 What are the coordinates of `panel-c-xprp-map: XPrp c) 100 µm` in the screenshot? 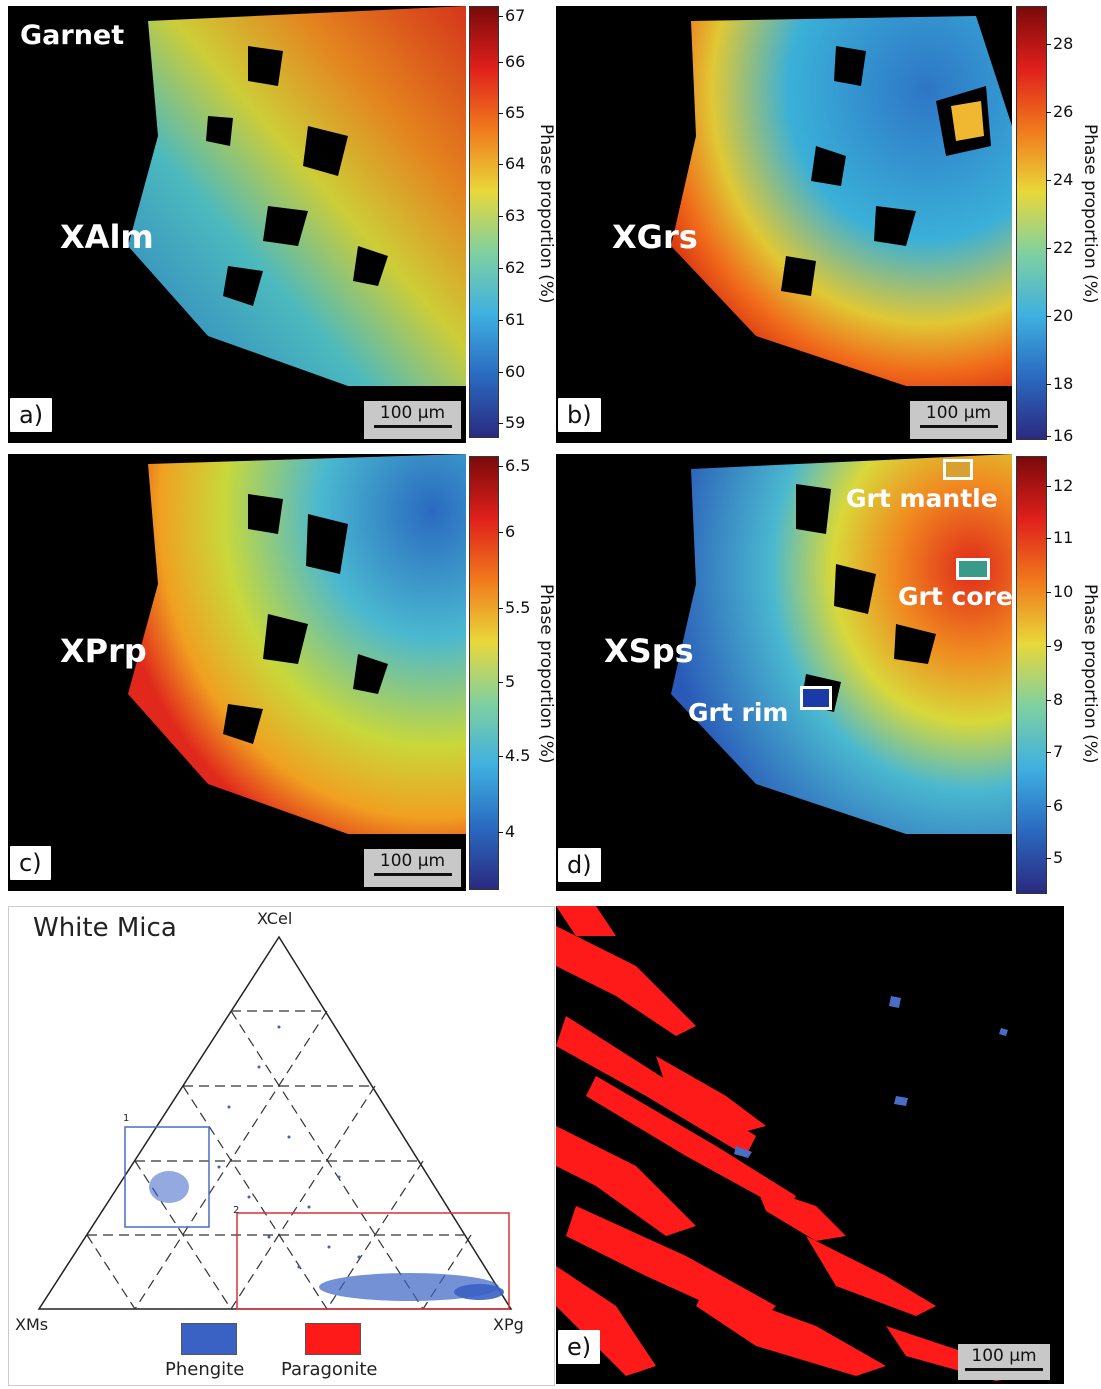 It's located at (237, 672).